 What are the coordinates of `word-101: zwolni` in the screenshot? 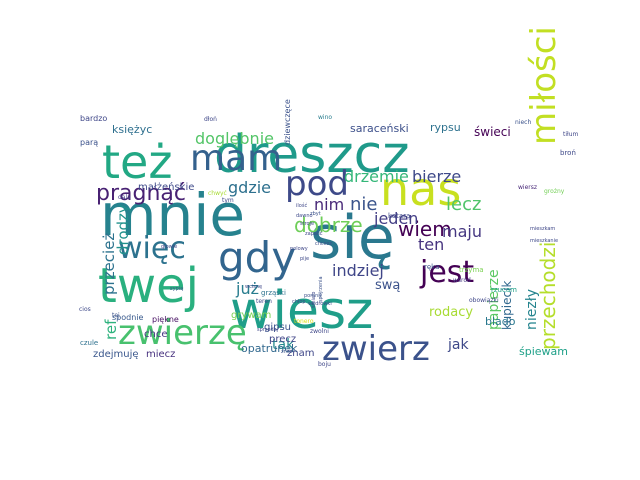 It's located at (319, 331).